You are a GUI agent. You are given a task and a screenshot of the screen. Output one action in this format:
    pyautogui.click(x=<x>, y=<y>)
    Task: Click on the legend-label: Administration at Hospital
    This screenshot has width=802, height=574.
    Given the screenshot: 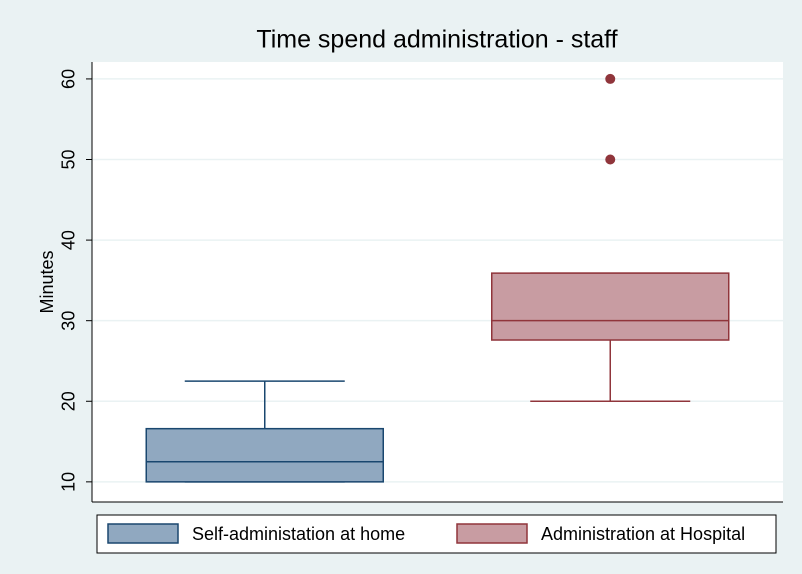 What is the action you would take?
    pyautogui.click(x=643, y=534)
    